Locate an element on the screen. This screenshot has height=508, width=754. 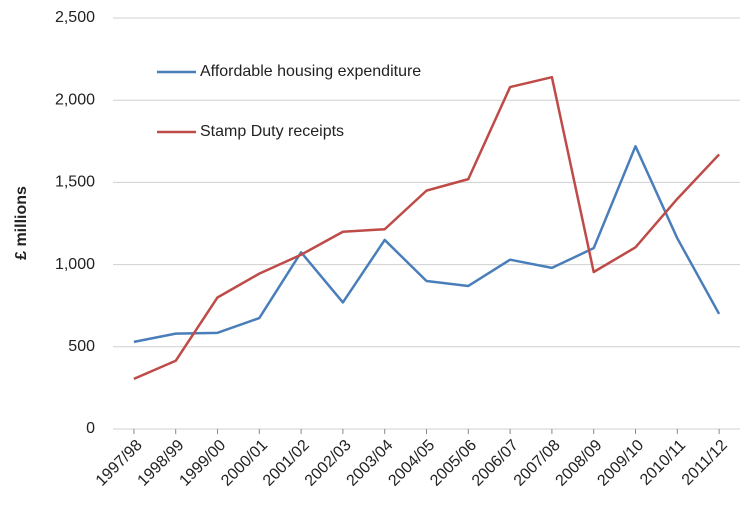
y-tick-label: 1,500 is located at coordinates (75, 182).